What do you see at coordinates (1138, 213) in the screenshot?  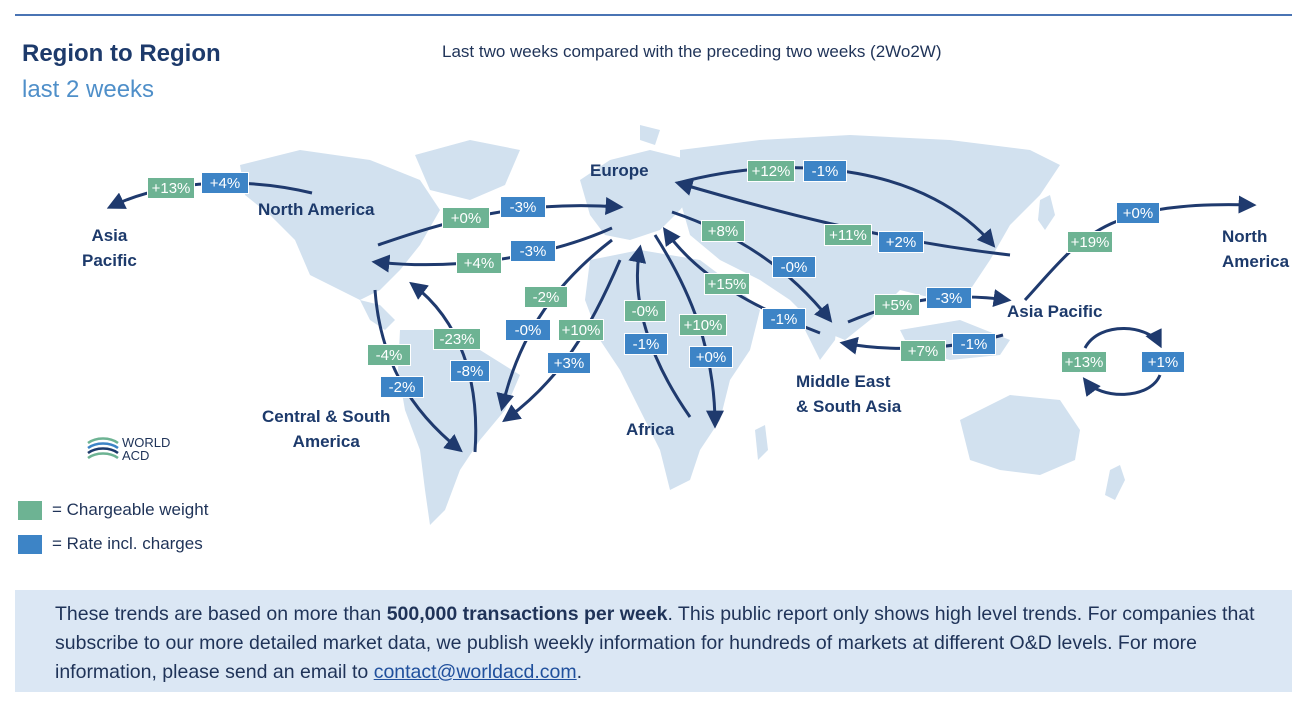 I see `badge-ap-na-rate: +0%` at bounding box center [1138, 213].